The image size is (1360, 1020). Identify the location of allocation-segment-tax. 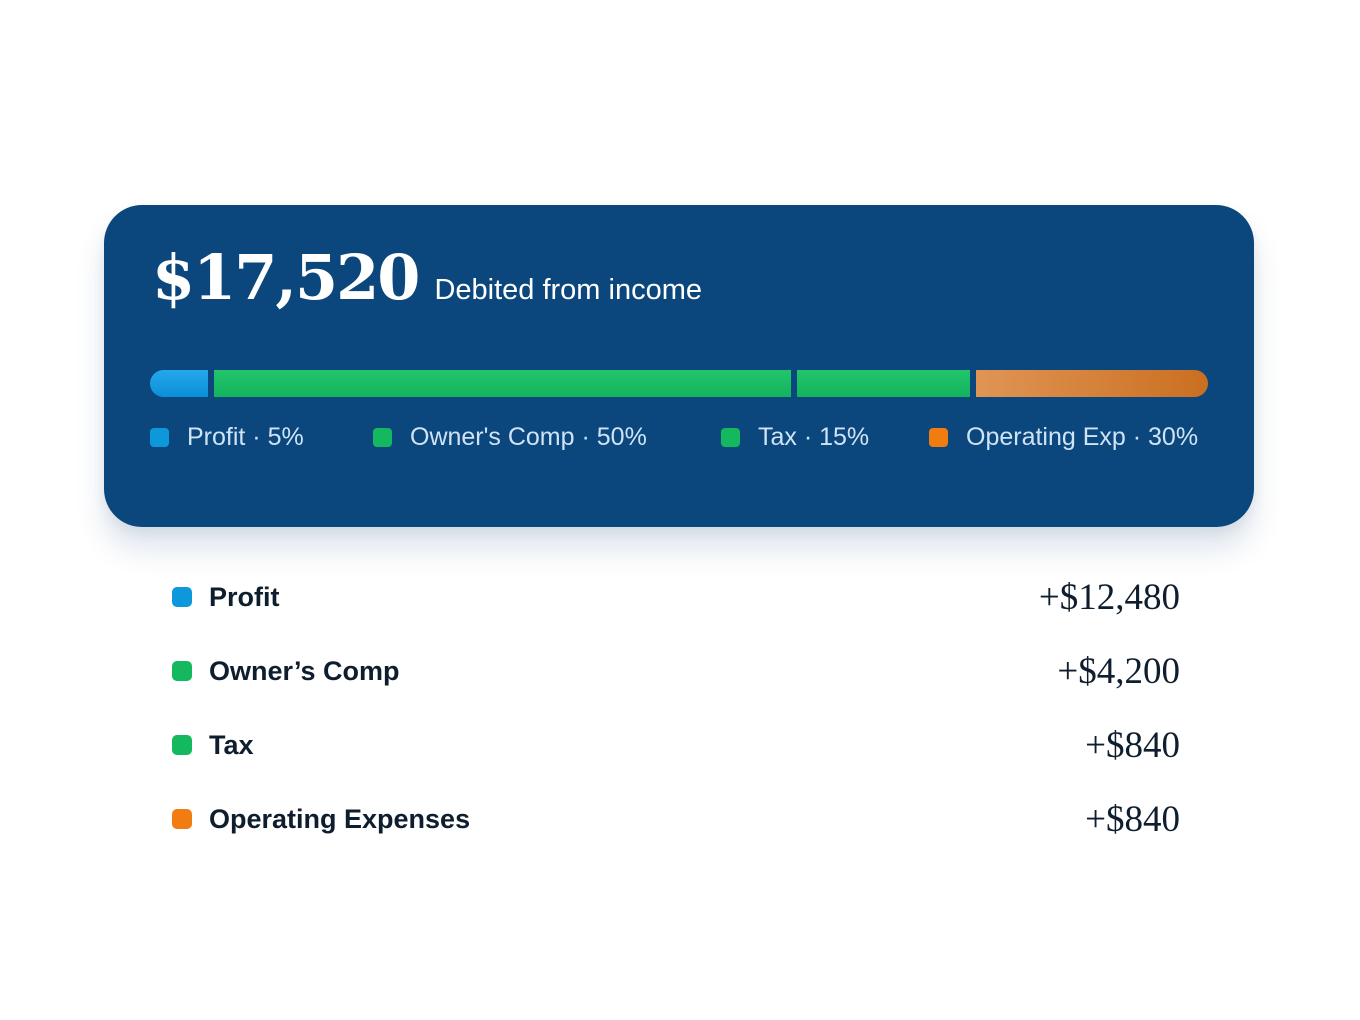
(883, 383).